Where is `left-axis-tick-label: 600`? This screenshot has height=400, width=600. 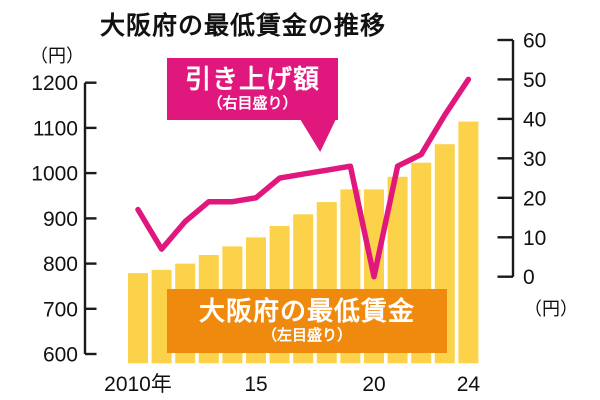
left-axis-tick-label: 600 is located at coordinates (60, 355).